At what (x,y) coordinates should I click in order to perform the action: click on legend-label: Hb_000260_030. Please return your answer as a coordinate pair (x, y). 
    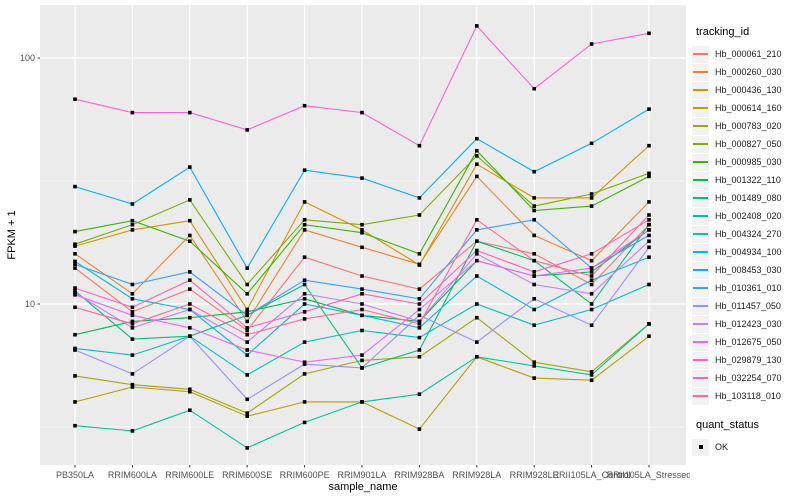
    Looking at the image, I should click on (748, 72).